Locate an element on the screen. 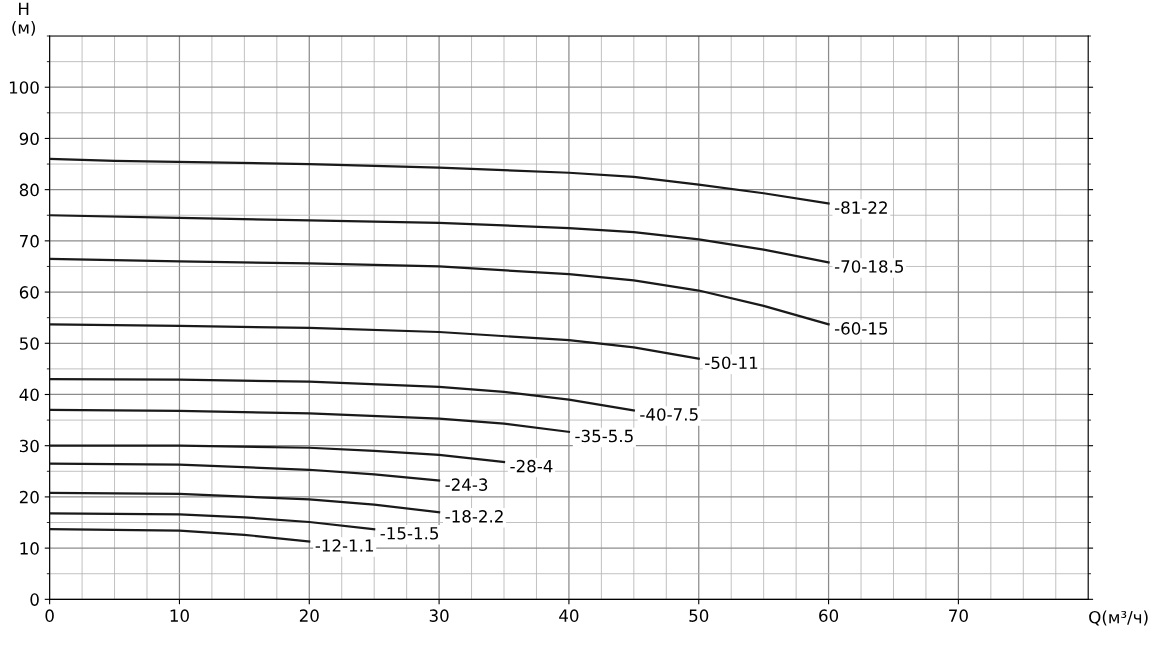 The width and height of the screenshot is (1154, 655). x-tick-label: 40 is located at coordinates (569, 615).